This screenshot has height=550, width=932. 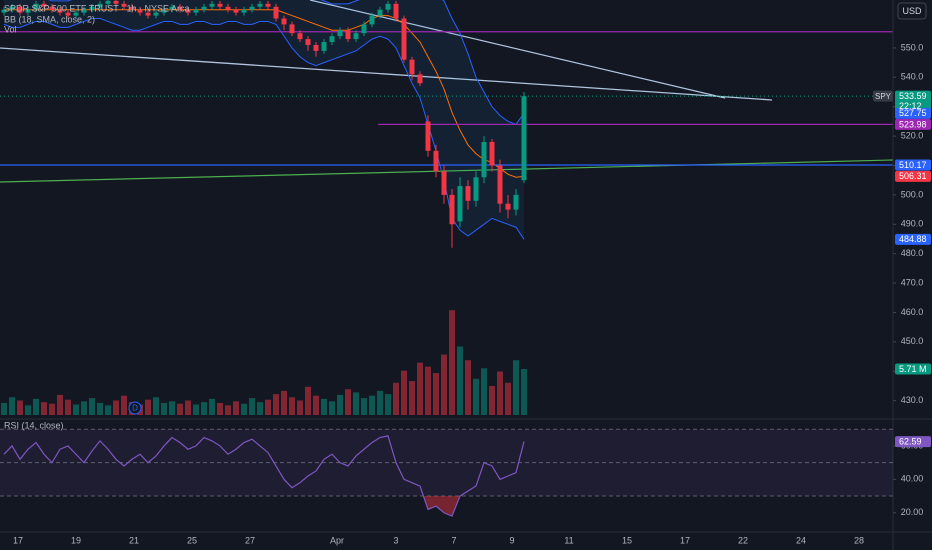 I want to click on dividend-label: D, so click(x=135, y=408).